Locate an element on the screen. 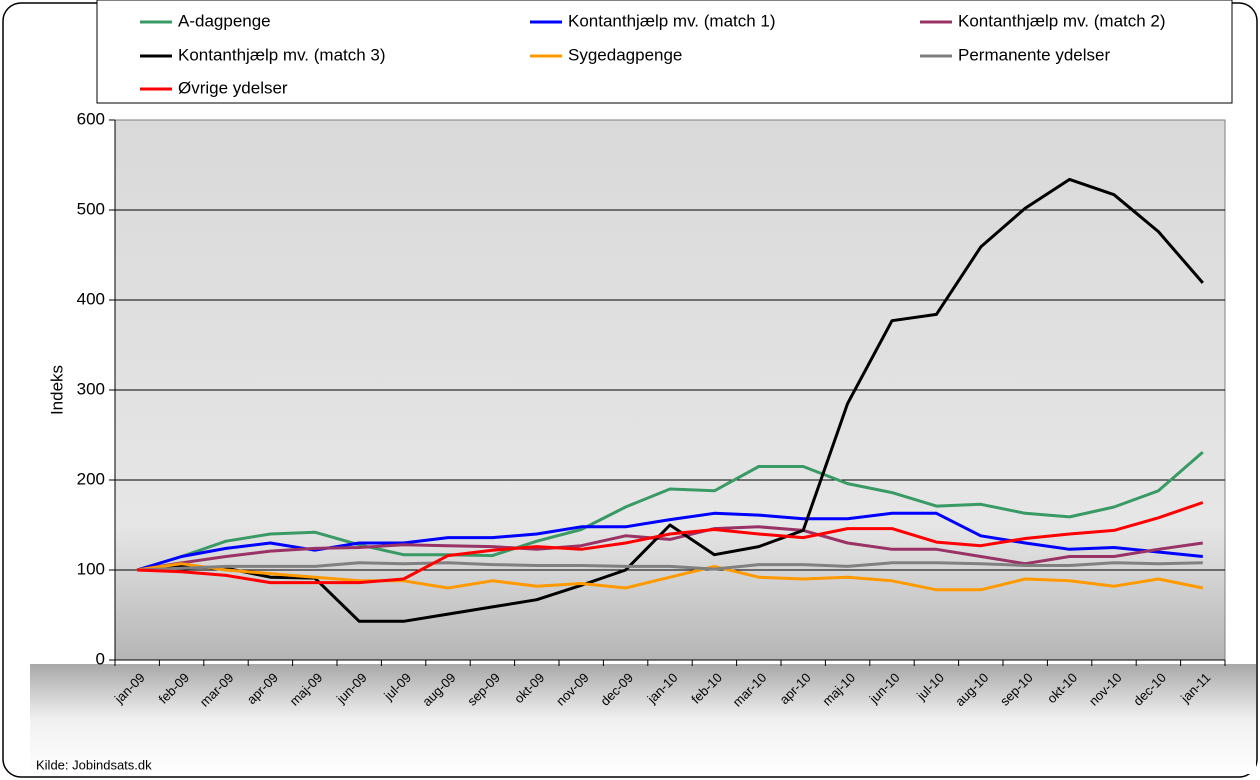 The image size is (1260, 780). y-tick-label: 0 is located at coordinates (100, 658).